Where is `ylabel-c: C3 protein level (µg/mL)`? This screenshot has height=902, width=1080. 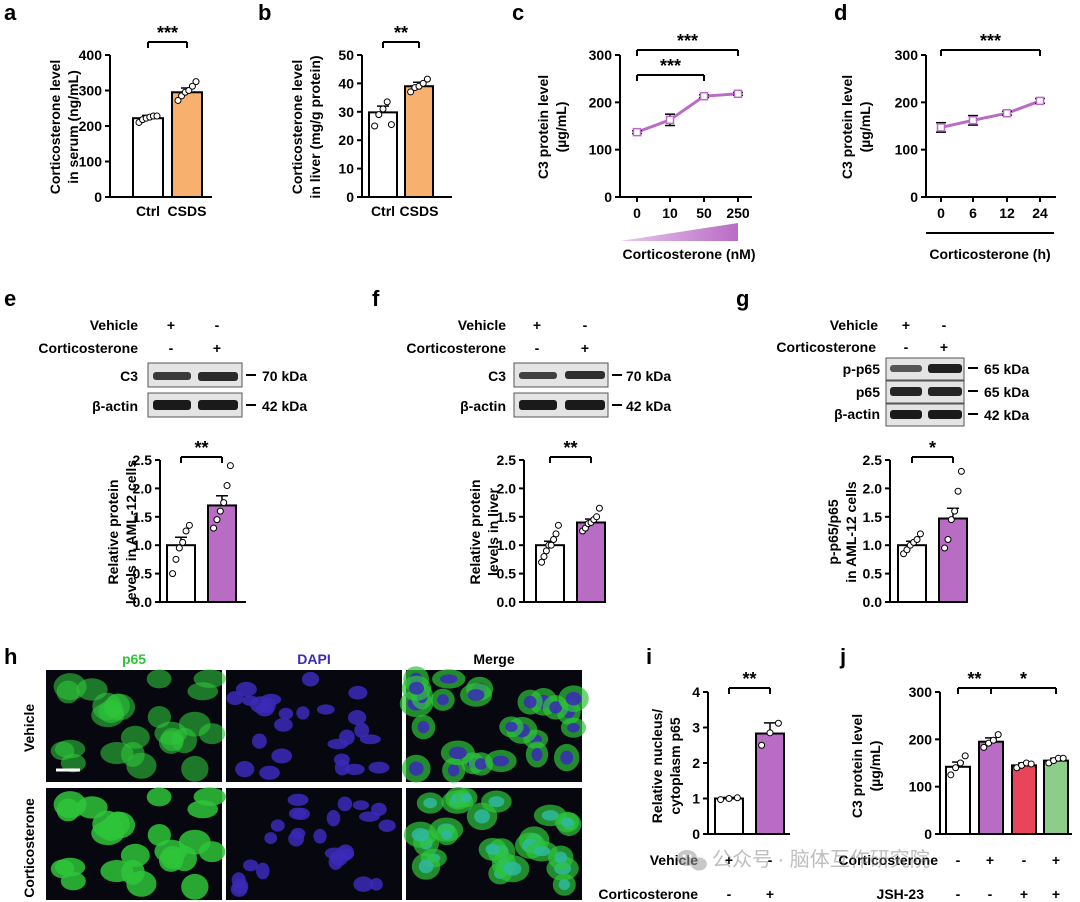 ylabel-c: C3 protein level (µg/mL) is located at coordinates (552, 127).